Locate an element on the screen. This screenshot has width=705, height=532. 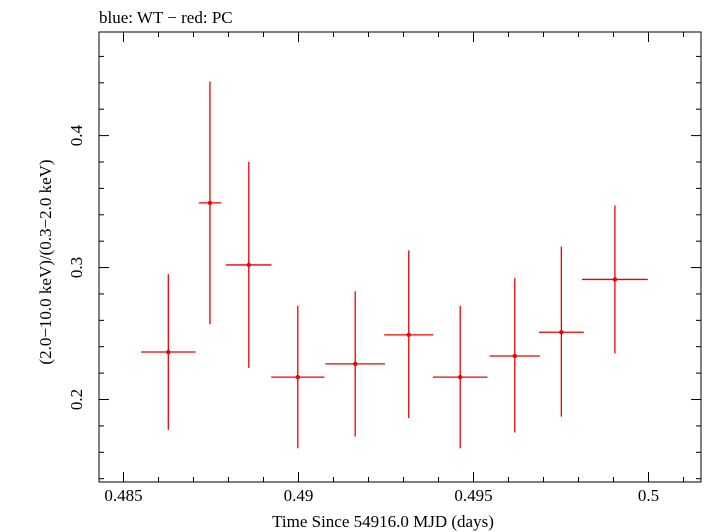
y-axis-label: (2.0−10.0 keV)/(0.3−2.0 keV) is located at coordinates (45, 261).